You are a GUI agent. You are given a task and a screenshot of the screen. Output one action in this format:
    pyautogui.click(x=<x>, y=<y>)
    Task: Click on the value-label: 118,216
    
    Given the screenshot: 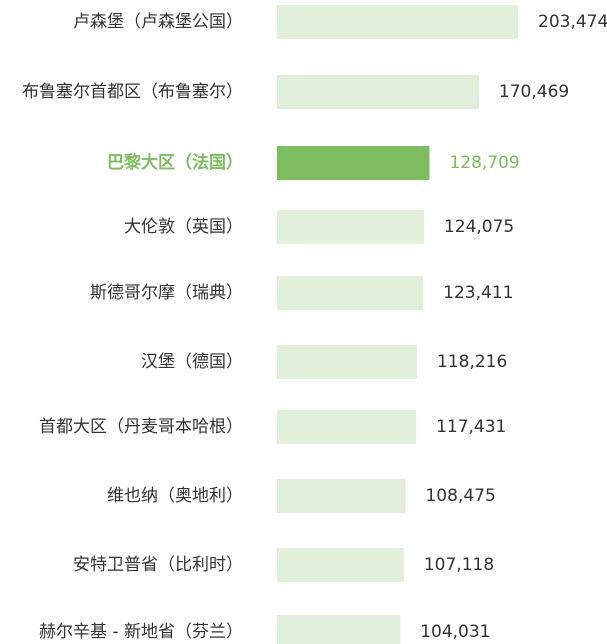 What is the action you would take?
    pyautogui.click(x=472, y=362)
    